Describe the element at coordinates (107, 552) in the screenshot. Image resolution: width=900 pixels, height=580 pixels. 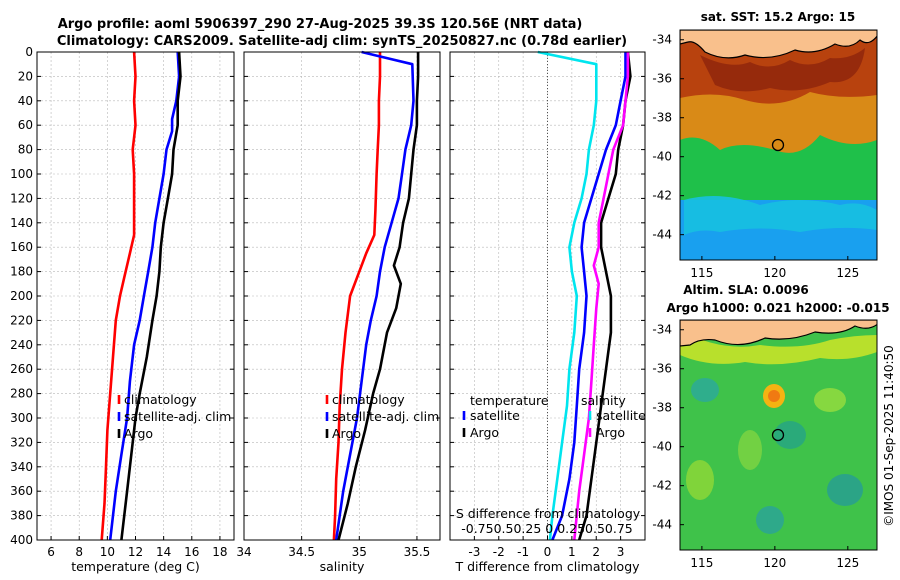
I see `temperature-xtick-label: 10` at that location.